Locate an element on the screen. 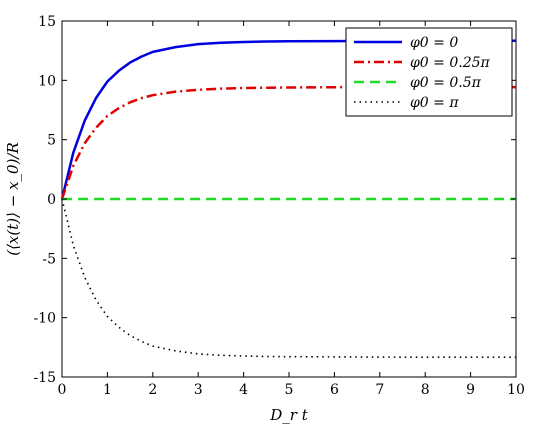 Image resolution: width=540 pixels, height=426 pixels. legend: φ0 = 0 φ0 = 0.25π φ0 = 0.5π φ0 = π is located at coordinates (429, 72).